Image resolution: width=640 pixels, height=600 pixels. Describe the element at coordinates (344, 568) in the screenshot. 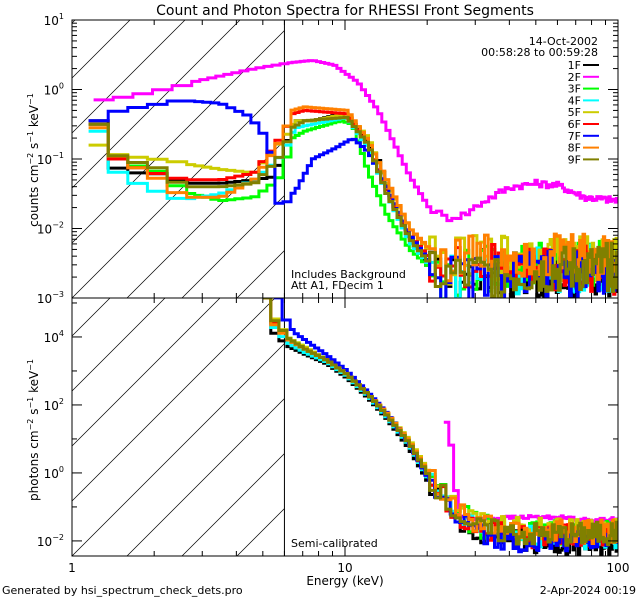

I see `x-tick-label: 10` at that location.